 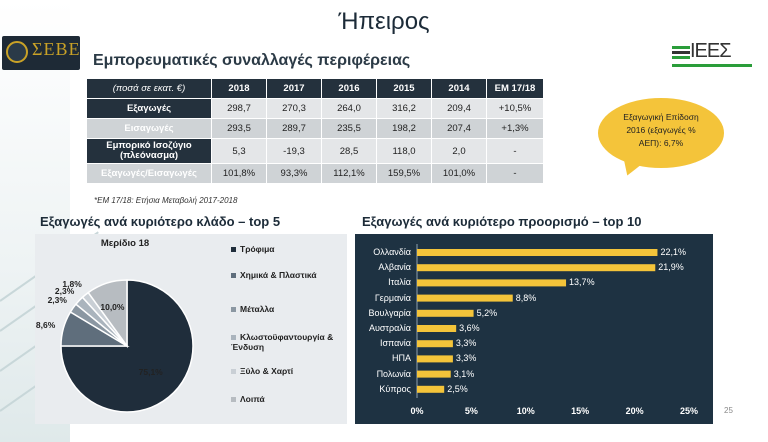 I want to click on category-label: Ιταλία, so click(x=399, y=282).